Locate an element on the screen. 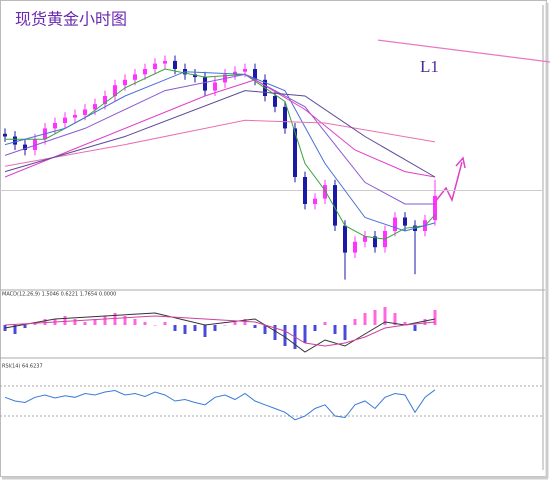 This screenshot has width=550, height=480. annotation: L1 is located at coordinates (429, 66).